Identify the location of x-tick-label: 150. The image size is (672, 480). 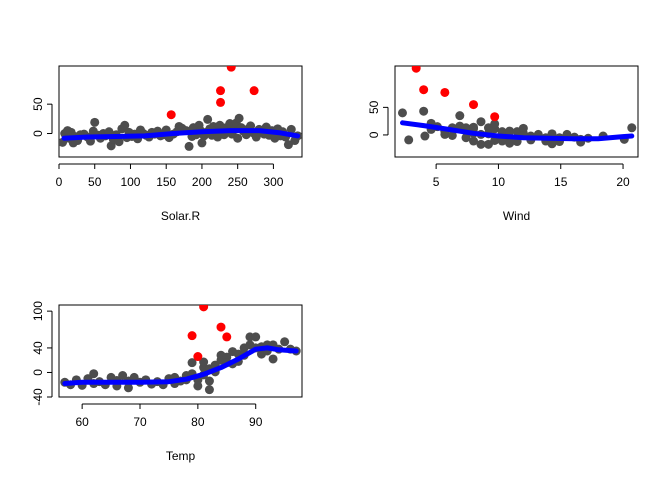
(166, 182).